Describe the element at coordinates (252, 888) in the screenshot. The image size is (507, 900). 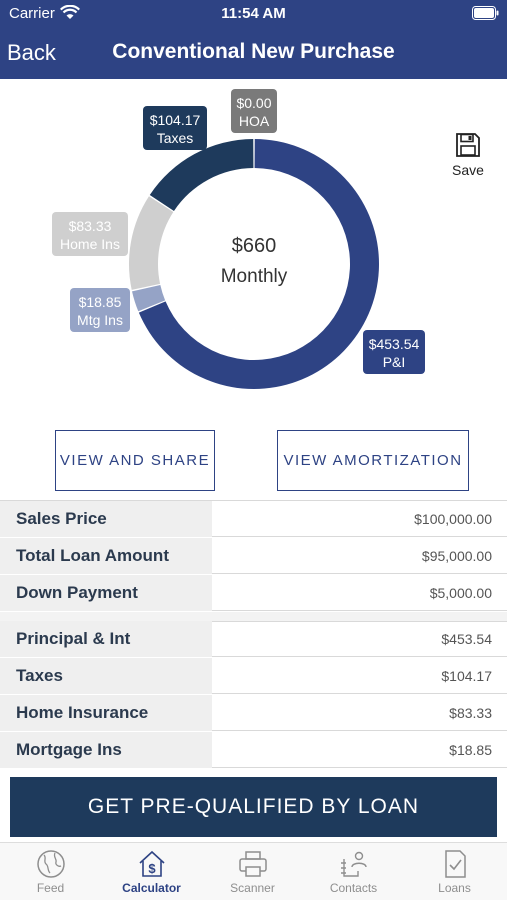
I see `tab-label: Scanner` at that location.